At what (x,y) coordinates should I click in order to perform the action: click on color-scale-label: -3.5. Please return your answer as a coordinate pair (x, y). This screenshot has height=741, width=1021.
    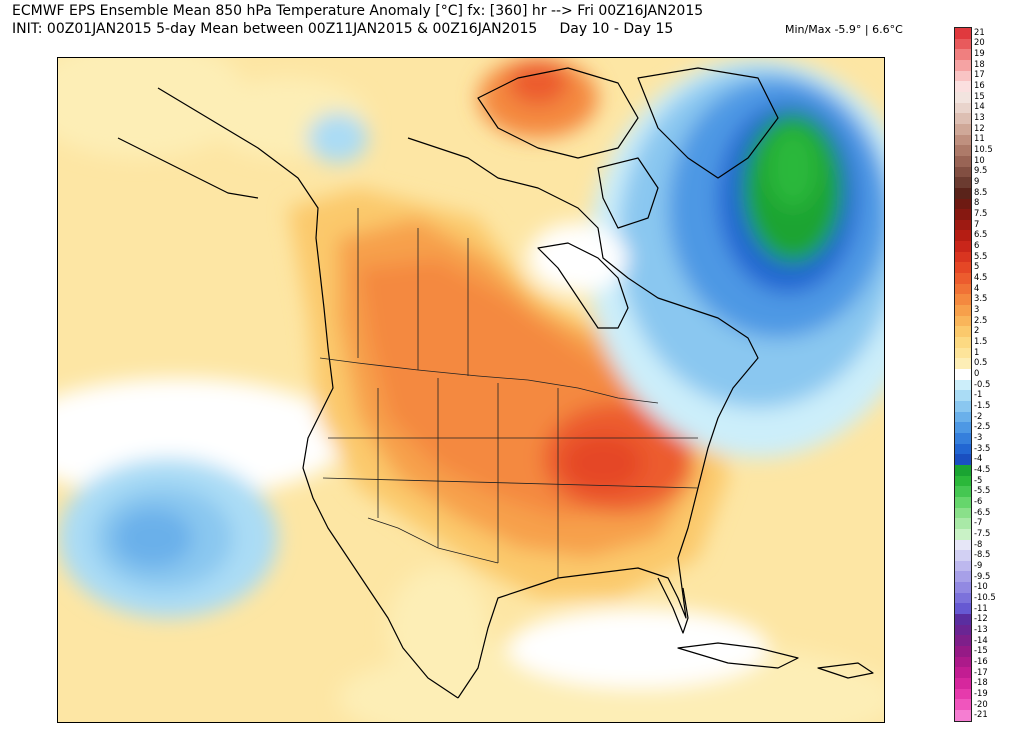
    Looking at the image, I should click on (982, 447).